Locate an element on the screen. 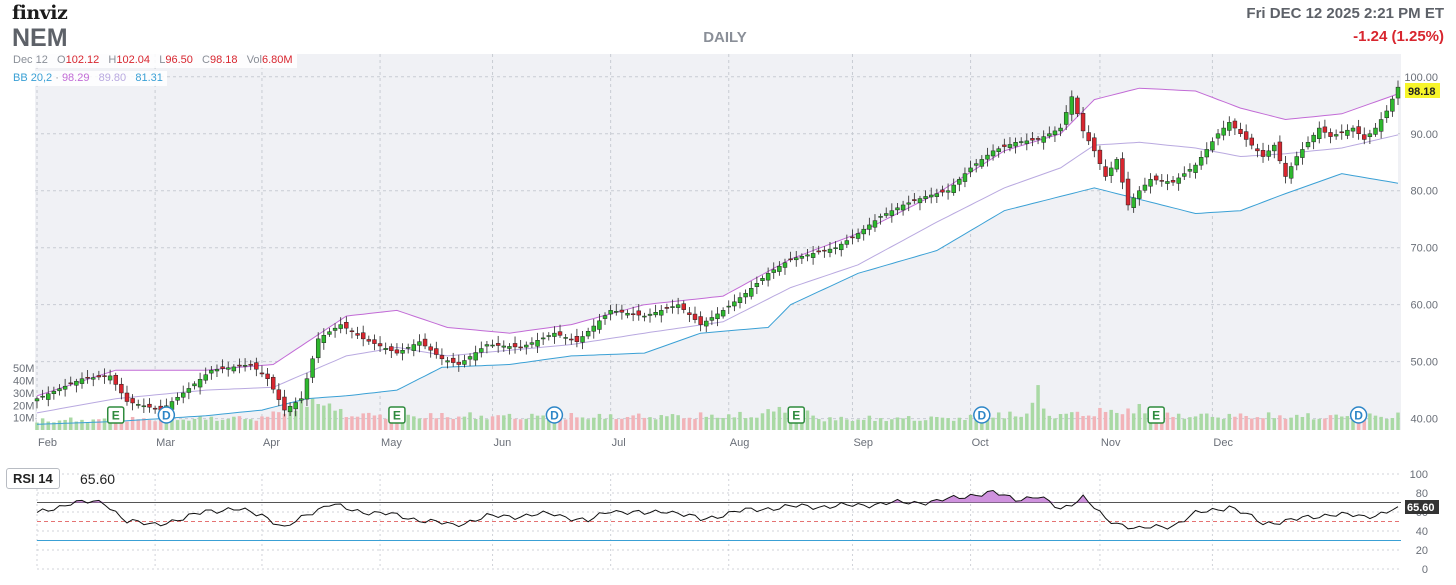  ohlc-date: Dec 12 is located at coordinates (30, 60).